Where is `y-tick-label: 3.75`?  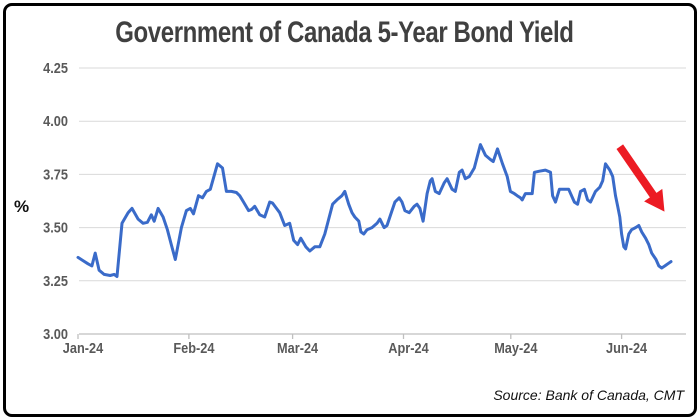 y-tick-label: 3.75 is located at coordinates (55, 175).